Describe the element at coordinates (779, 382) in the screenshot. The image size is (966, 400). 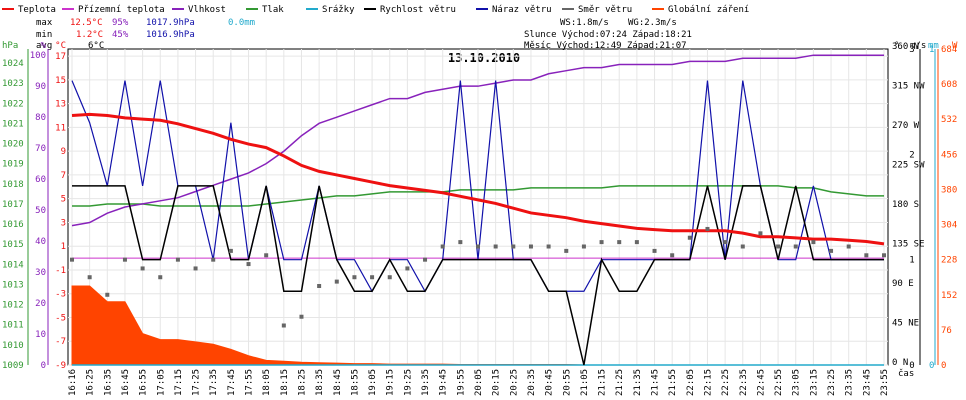
I see `x-tick-40: 22:55` at that location.